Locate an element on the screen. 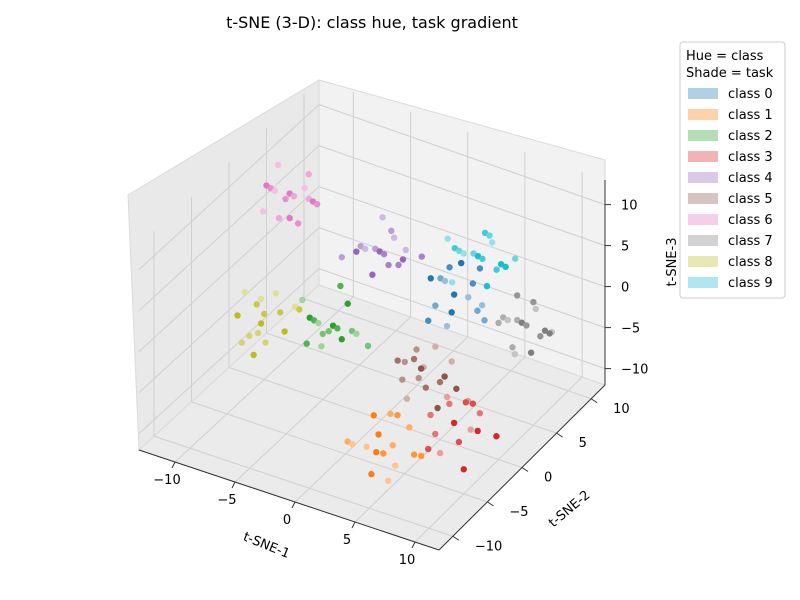  x-tick-label: −5 is located at coordinates (226, 500).